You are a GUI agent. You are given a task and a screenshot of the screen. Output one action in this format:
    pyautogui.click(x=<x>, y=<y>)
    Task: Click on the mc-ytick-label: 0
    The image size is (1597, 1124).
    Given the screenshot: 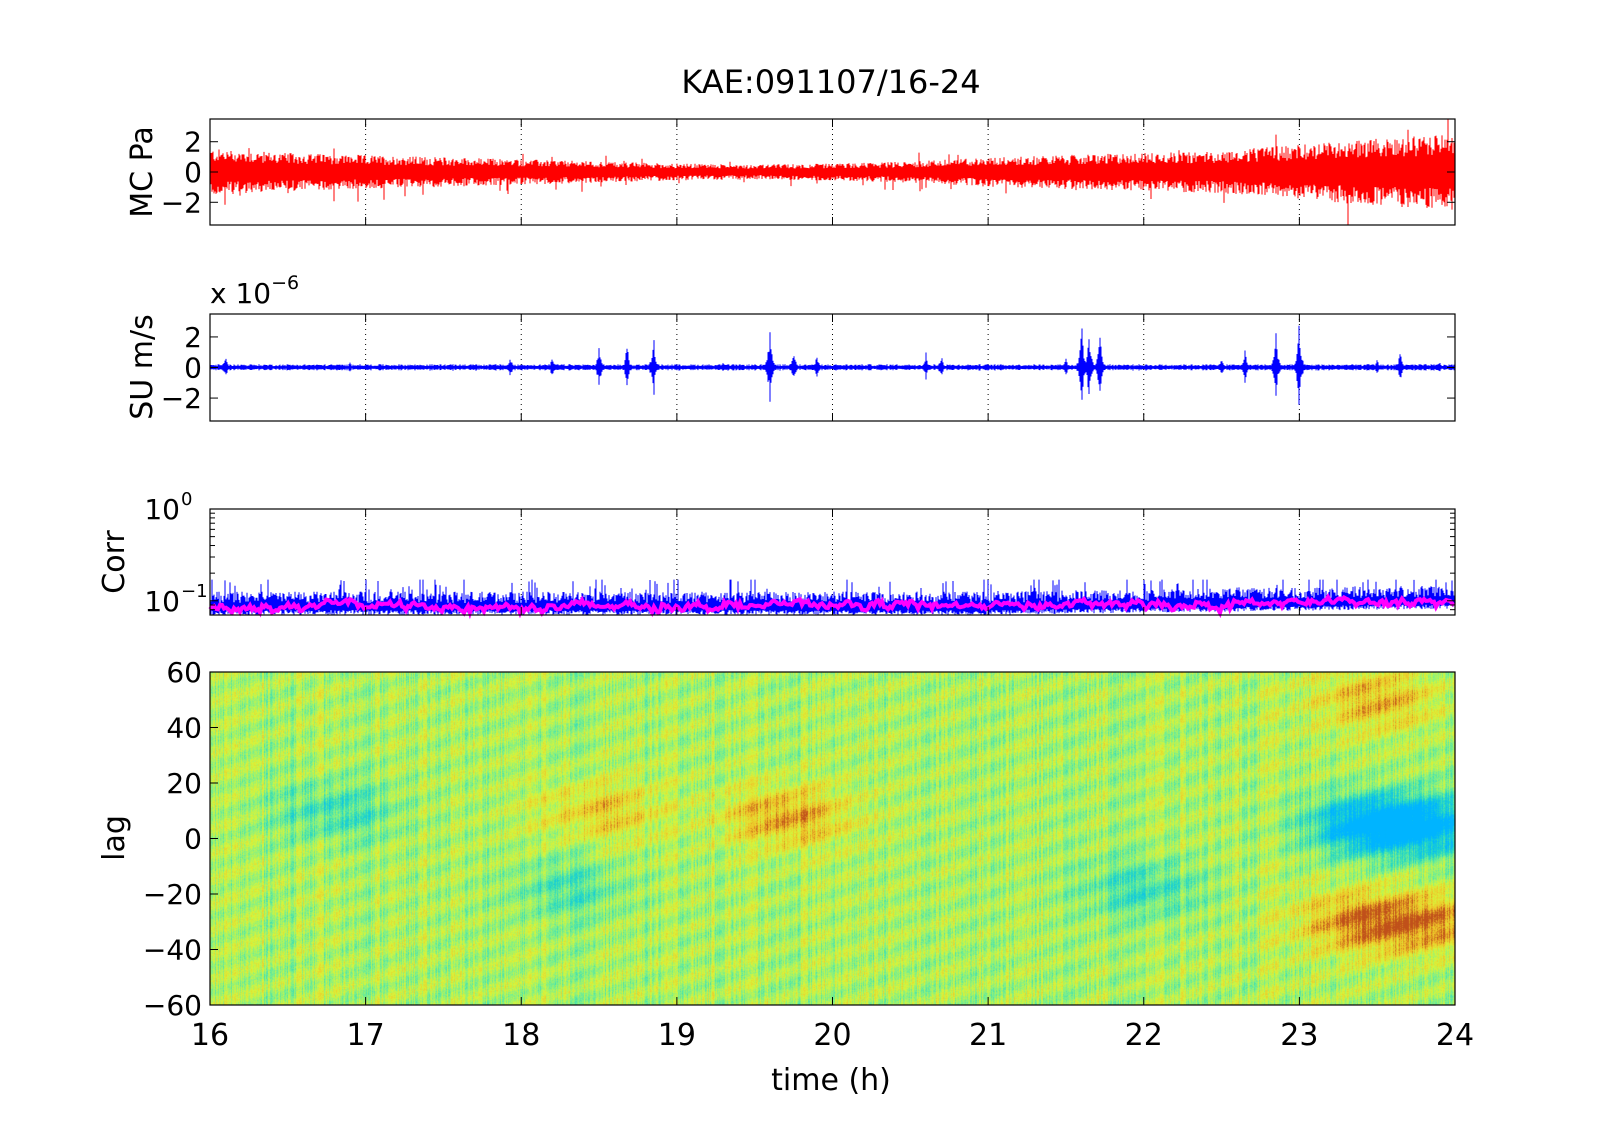 What is the action you would take?
    pyautogui.click(x=193, y=172)
    